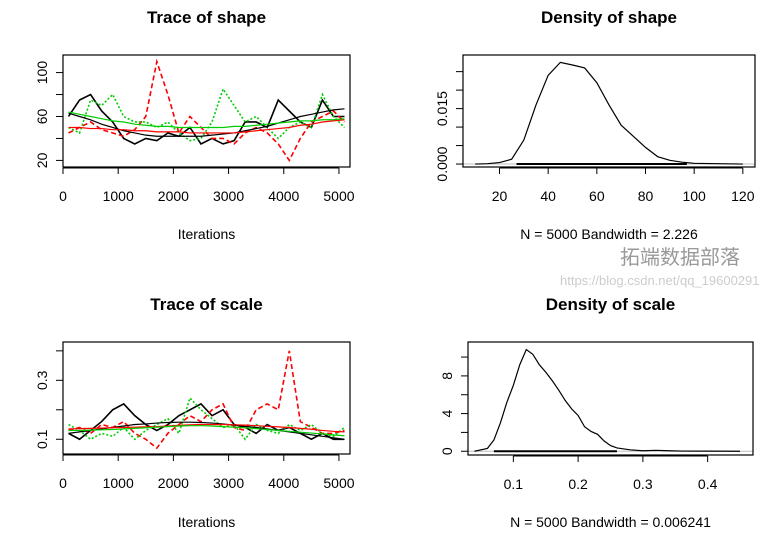  What do you see at coordinates (500, 196) in the screenshot?
I see `x-tick-label: 20` at bounding box center [500, 196].